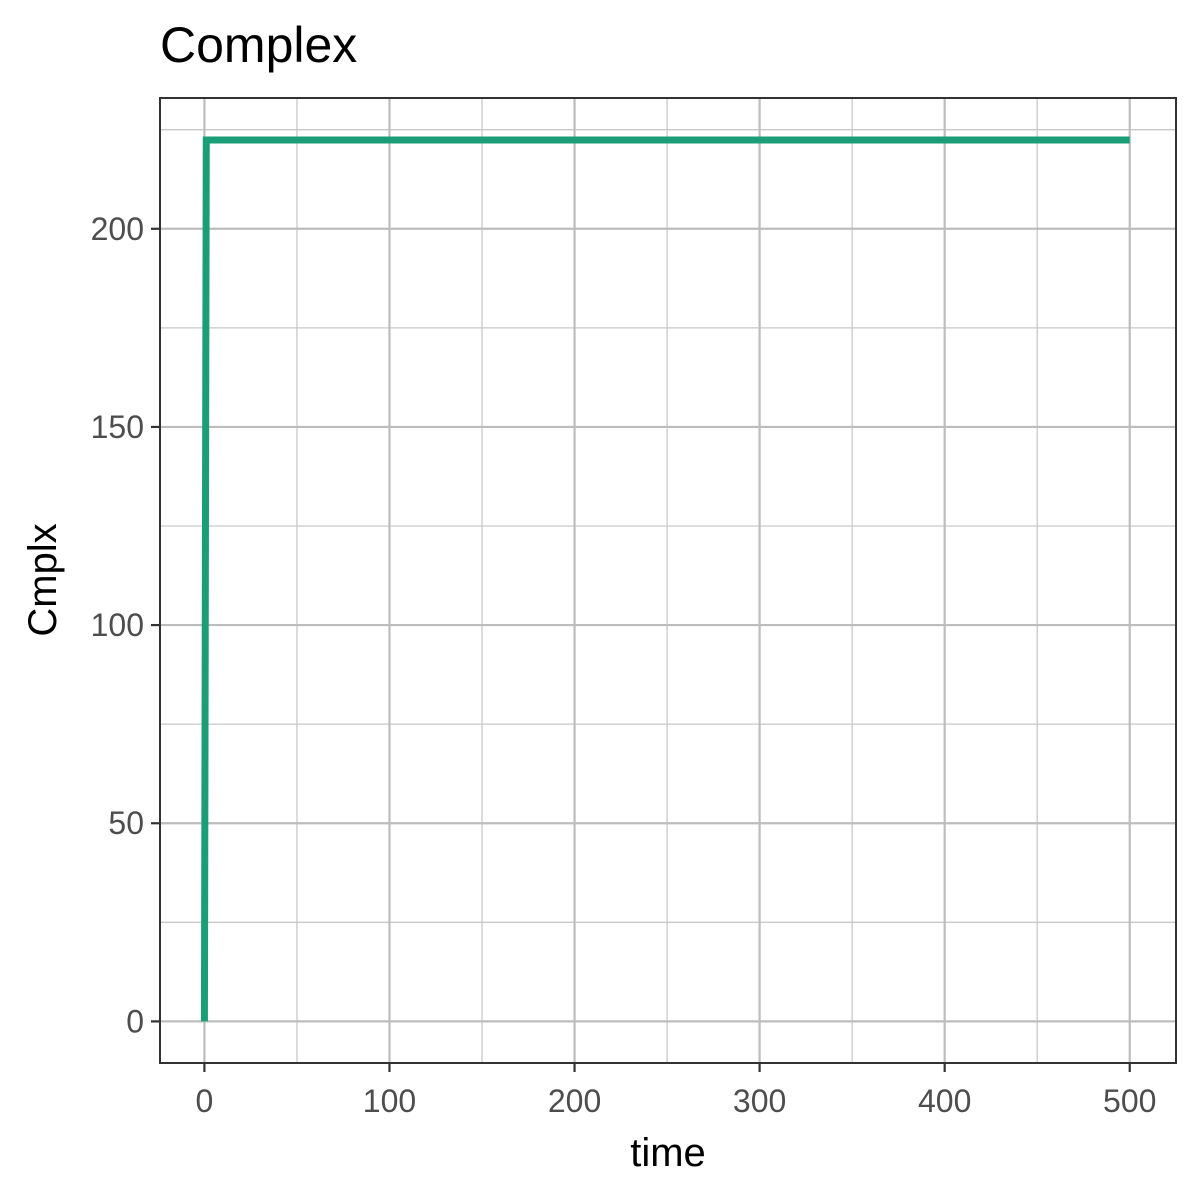  I want to click on x-tick-label-0: 0, so click(205, 1101).